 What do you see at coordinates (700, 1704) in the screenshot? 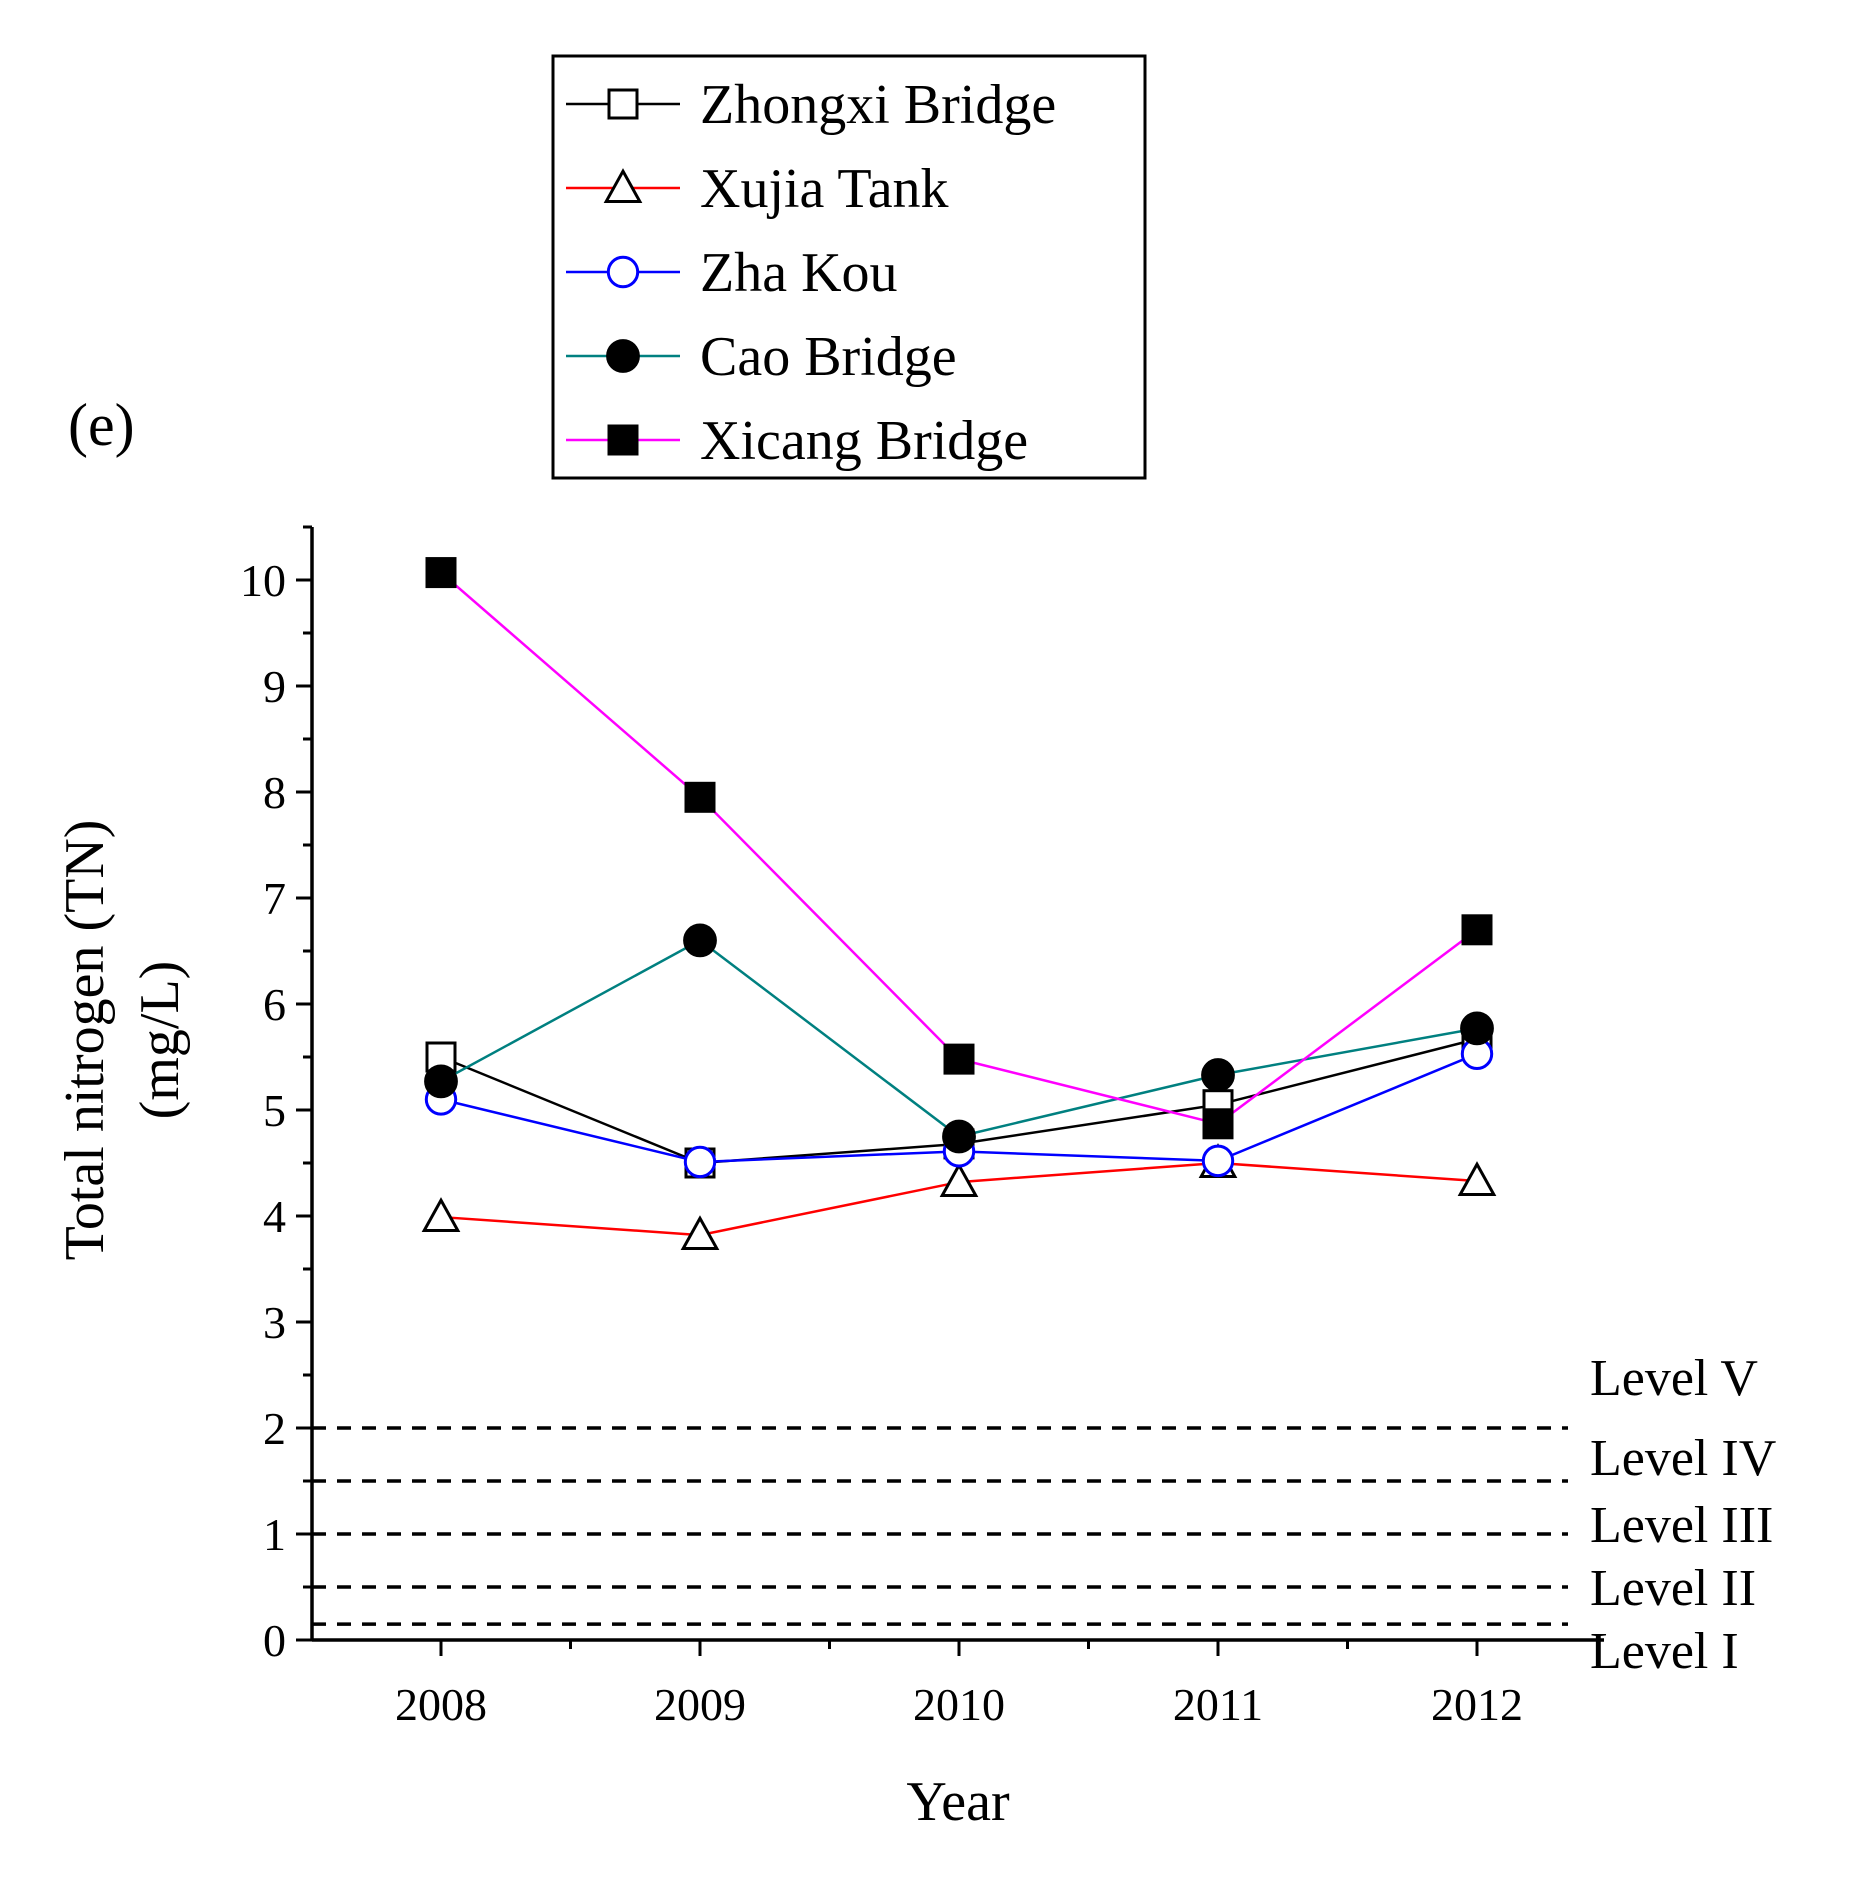
I see `x-tick-label: 2009` at bounding box center [700, 1704].